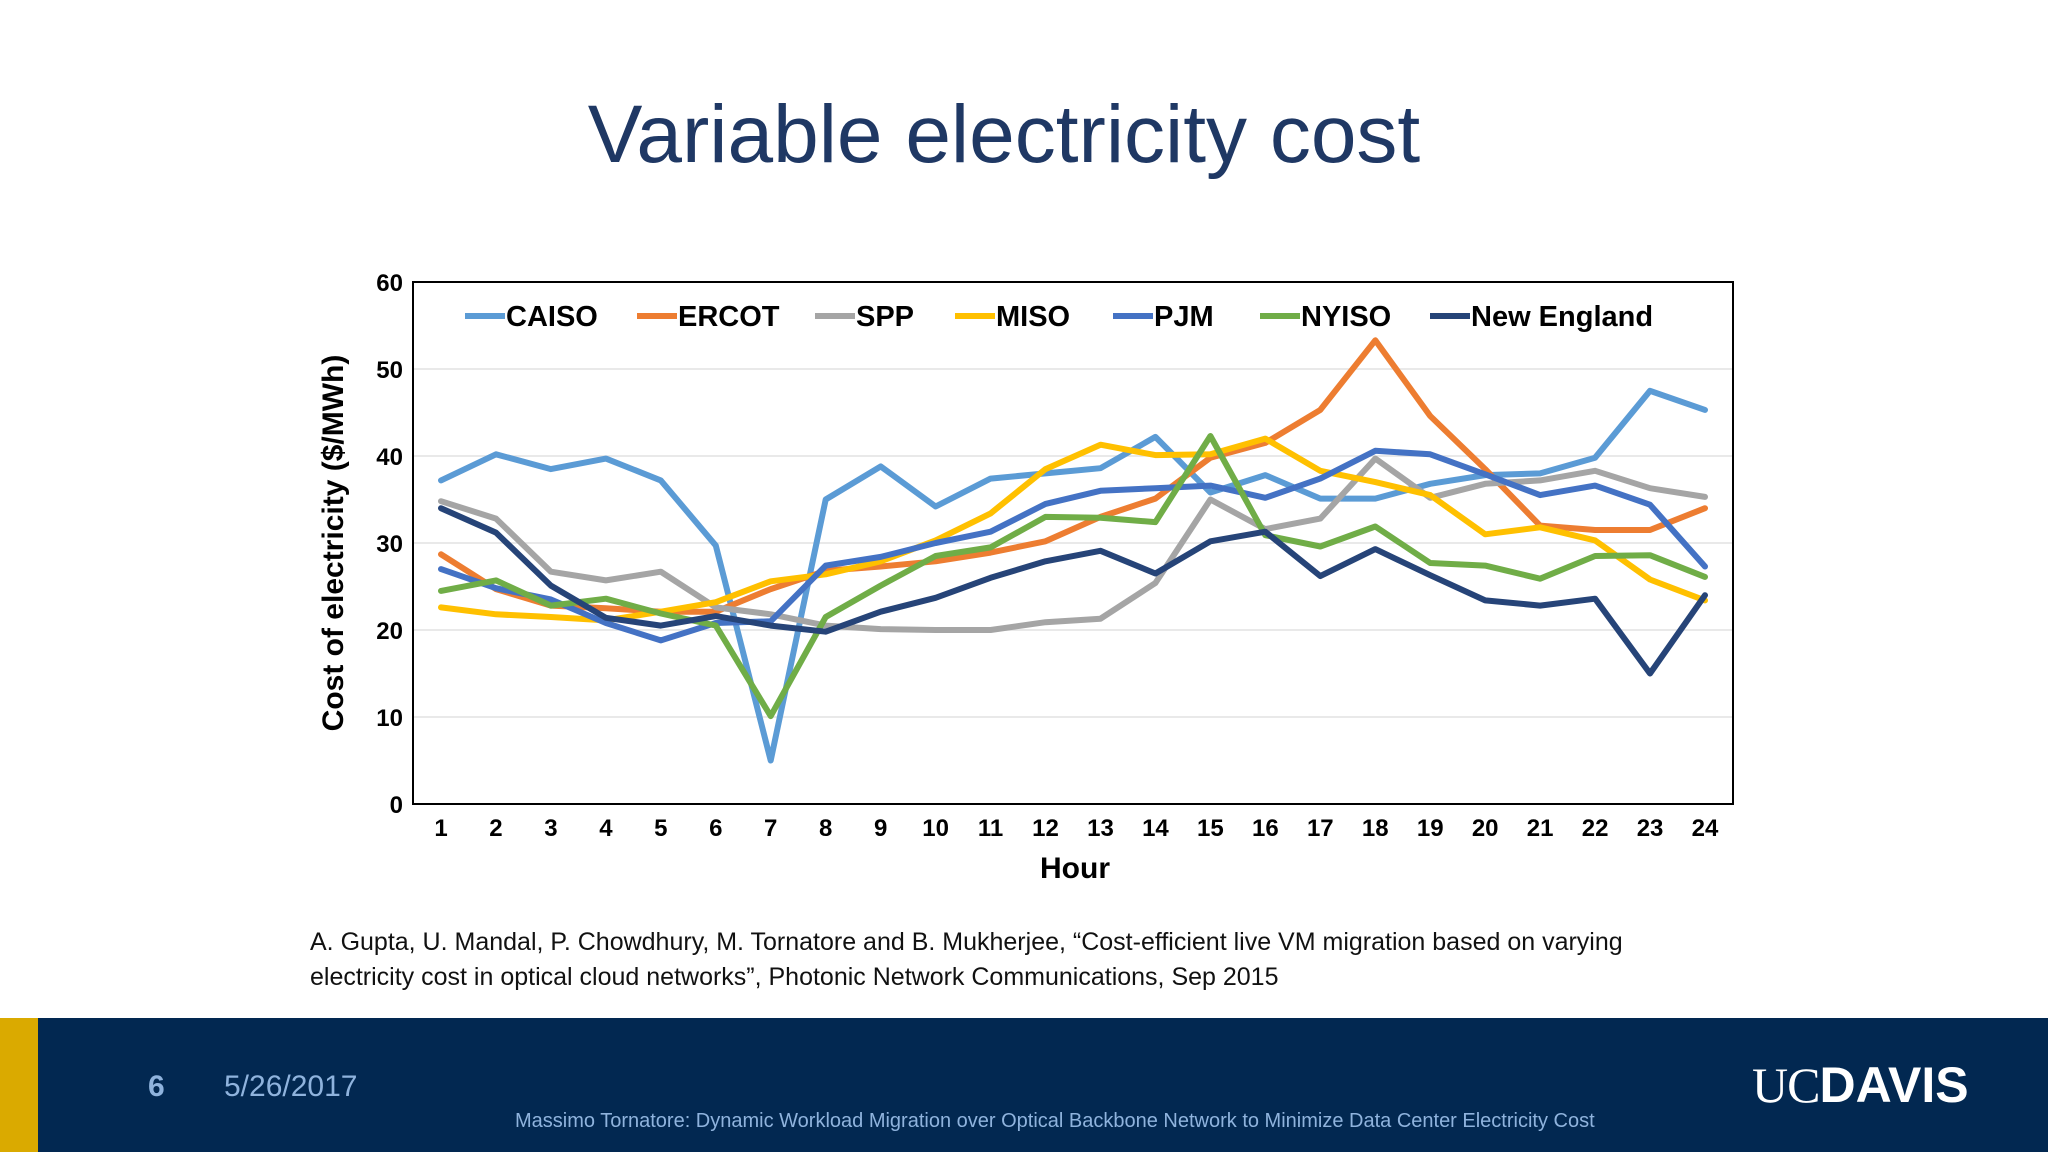 The image size is (2048, 1152). Describe the element at coordinates (1540, 828) in the screenshot. I see `x-tick-label: 21` at that location.